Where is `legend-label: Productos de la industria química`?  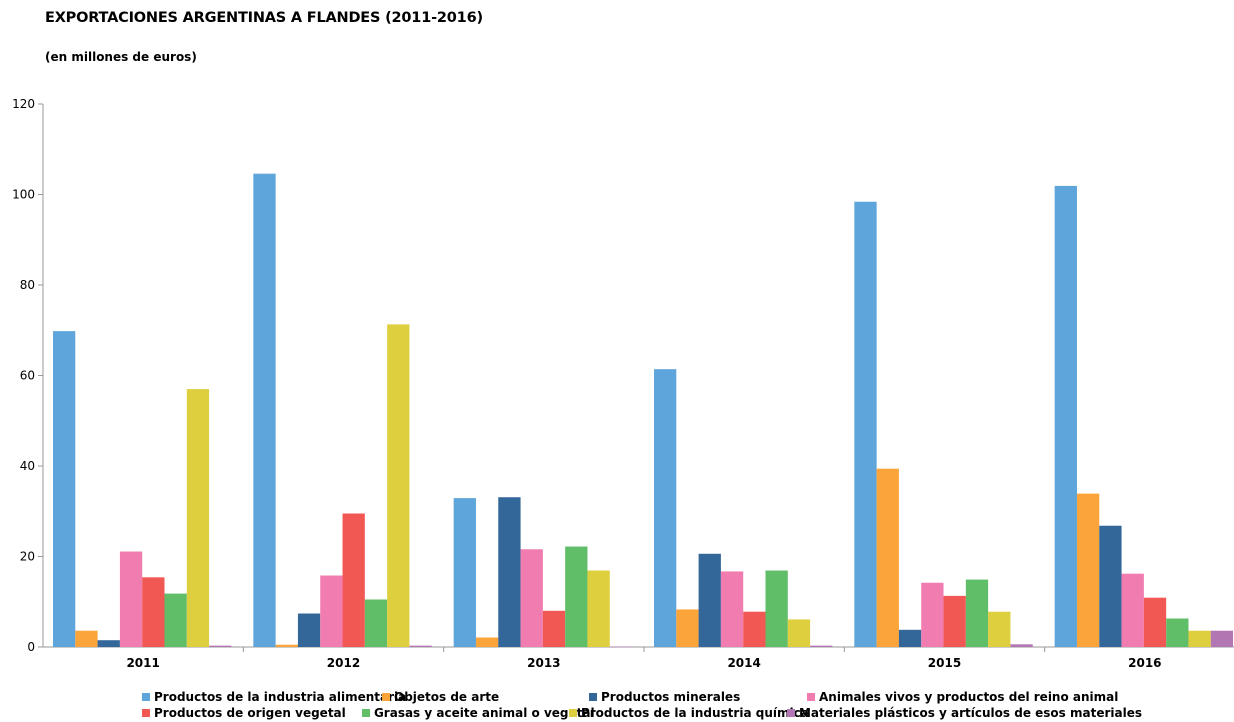
legend-label: Productos de la industria química is located at coordinates (694, 713).